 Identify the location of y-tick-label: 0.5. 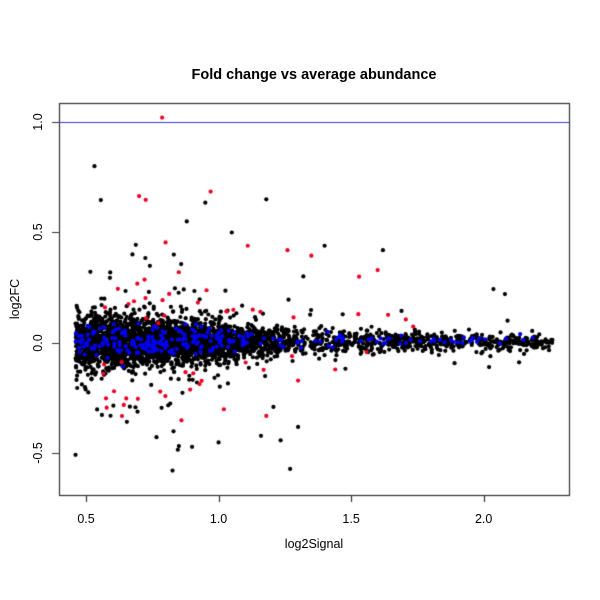
(38, 232).